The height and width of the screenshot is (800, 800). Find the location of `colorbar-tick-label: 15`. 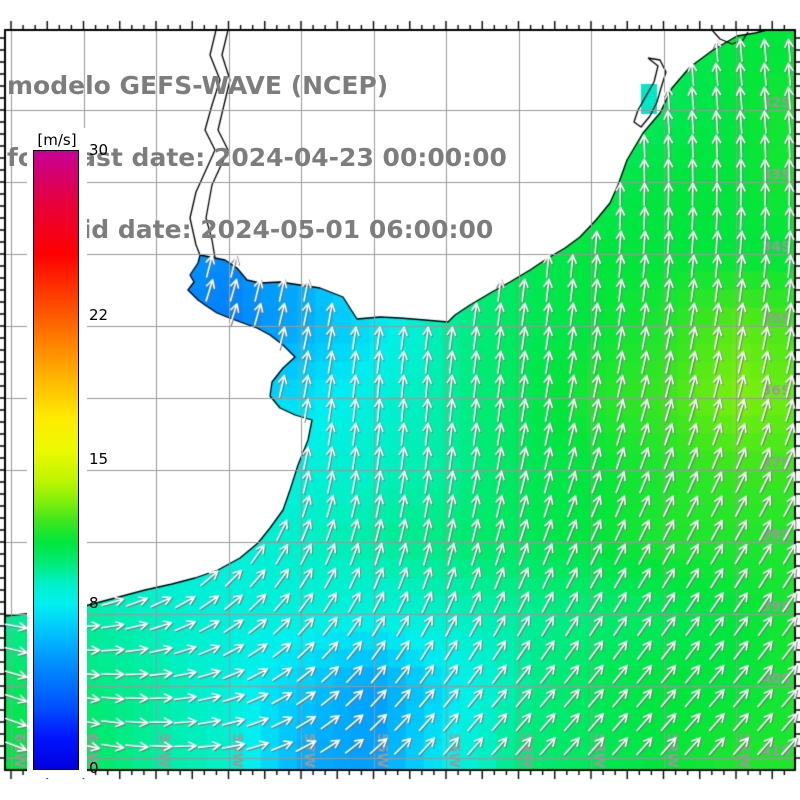

colorbar-tick-label: 15 is located at coordinates (99, 459).